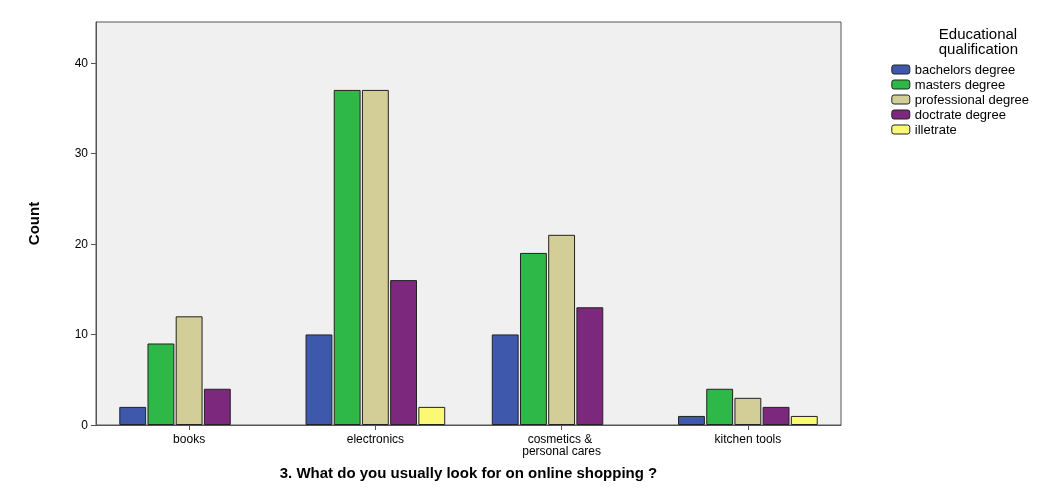 The width and height of the screenshot is (1057, 493). Describe the element at coordinates (965, 69) in the screenshot. I see `legend-label: bachelors degree` at that location.